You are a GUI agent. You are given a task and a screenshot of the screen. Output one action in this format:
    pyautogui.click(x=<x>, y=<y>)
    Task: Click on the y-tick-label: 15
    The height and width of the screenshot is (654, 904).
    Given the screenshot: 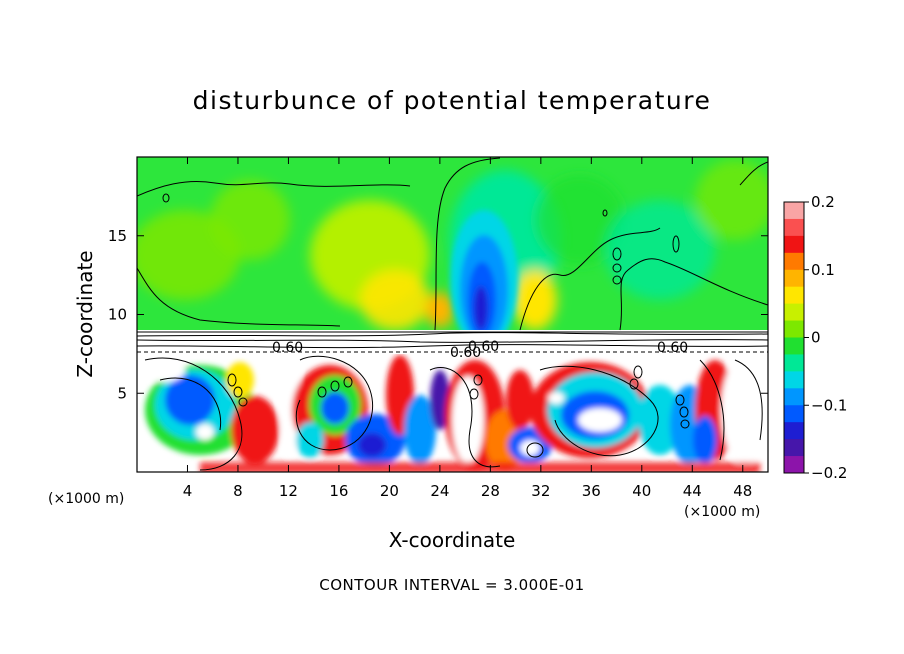 What is the action you would take?
    pyautogui.click(x=117, y=236)
    